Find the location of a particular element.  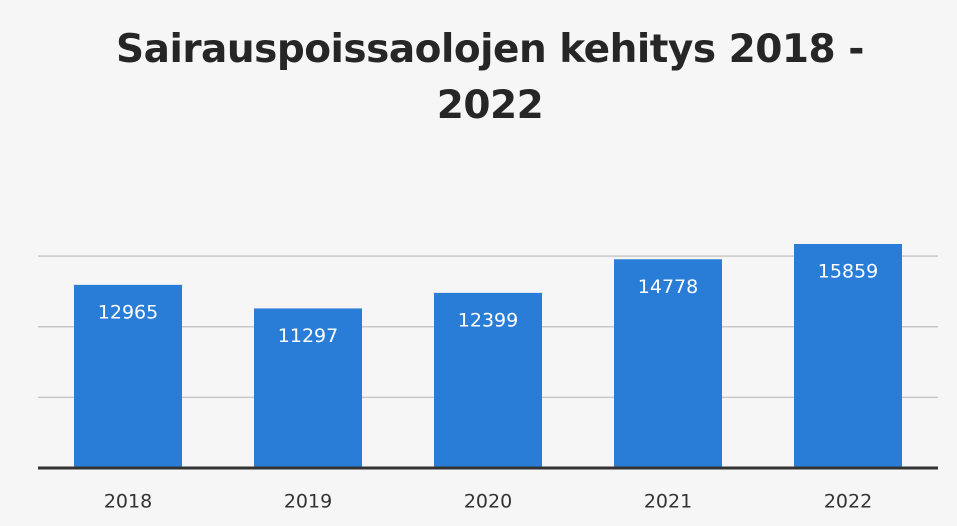

value-label: 15859 is located at coordinates (848, 271).